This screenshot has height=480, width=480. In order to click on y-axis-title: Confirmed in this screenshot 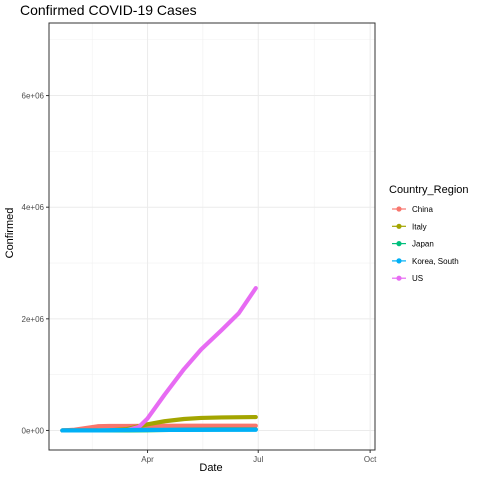, I will do `click(10, 233)`.